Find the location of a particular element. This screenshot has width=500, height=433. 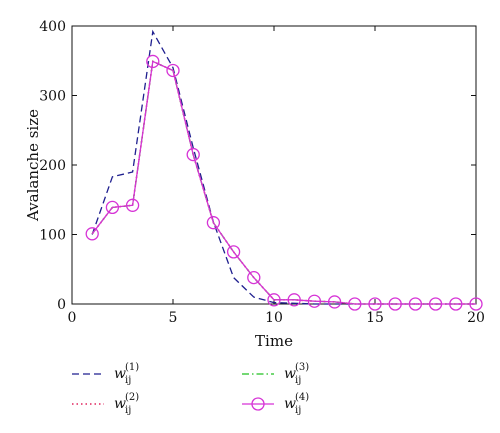

legend-label-1: w is located at coordinates (120, 374).